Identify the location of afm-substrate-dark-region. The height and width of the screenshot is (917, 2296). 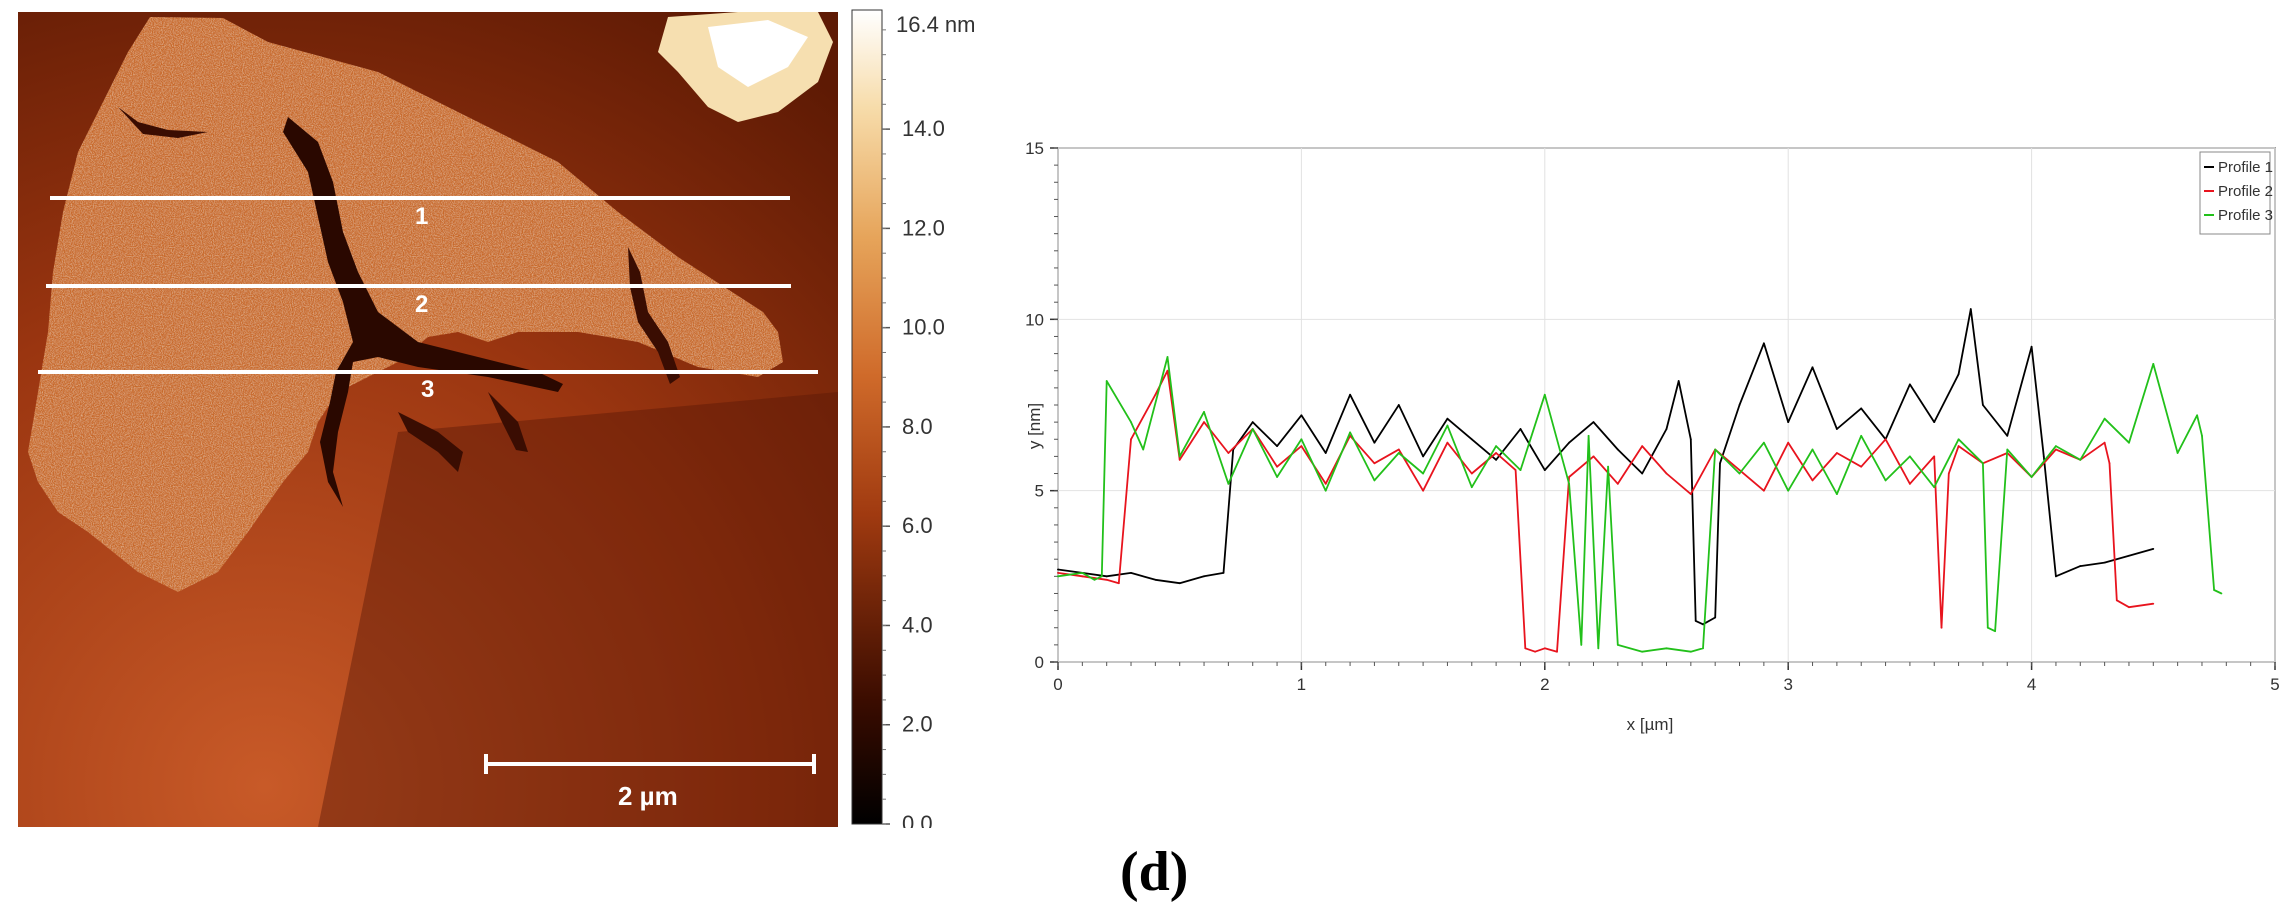
(578, 609).